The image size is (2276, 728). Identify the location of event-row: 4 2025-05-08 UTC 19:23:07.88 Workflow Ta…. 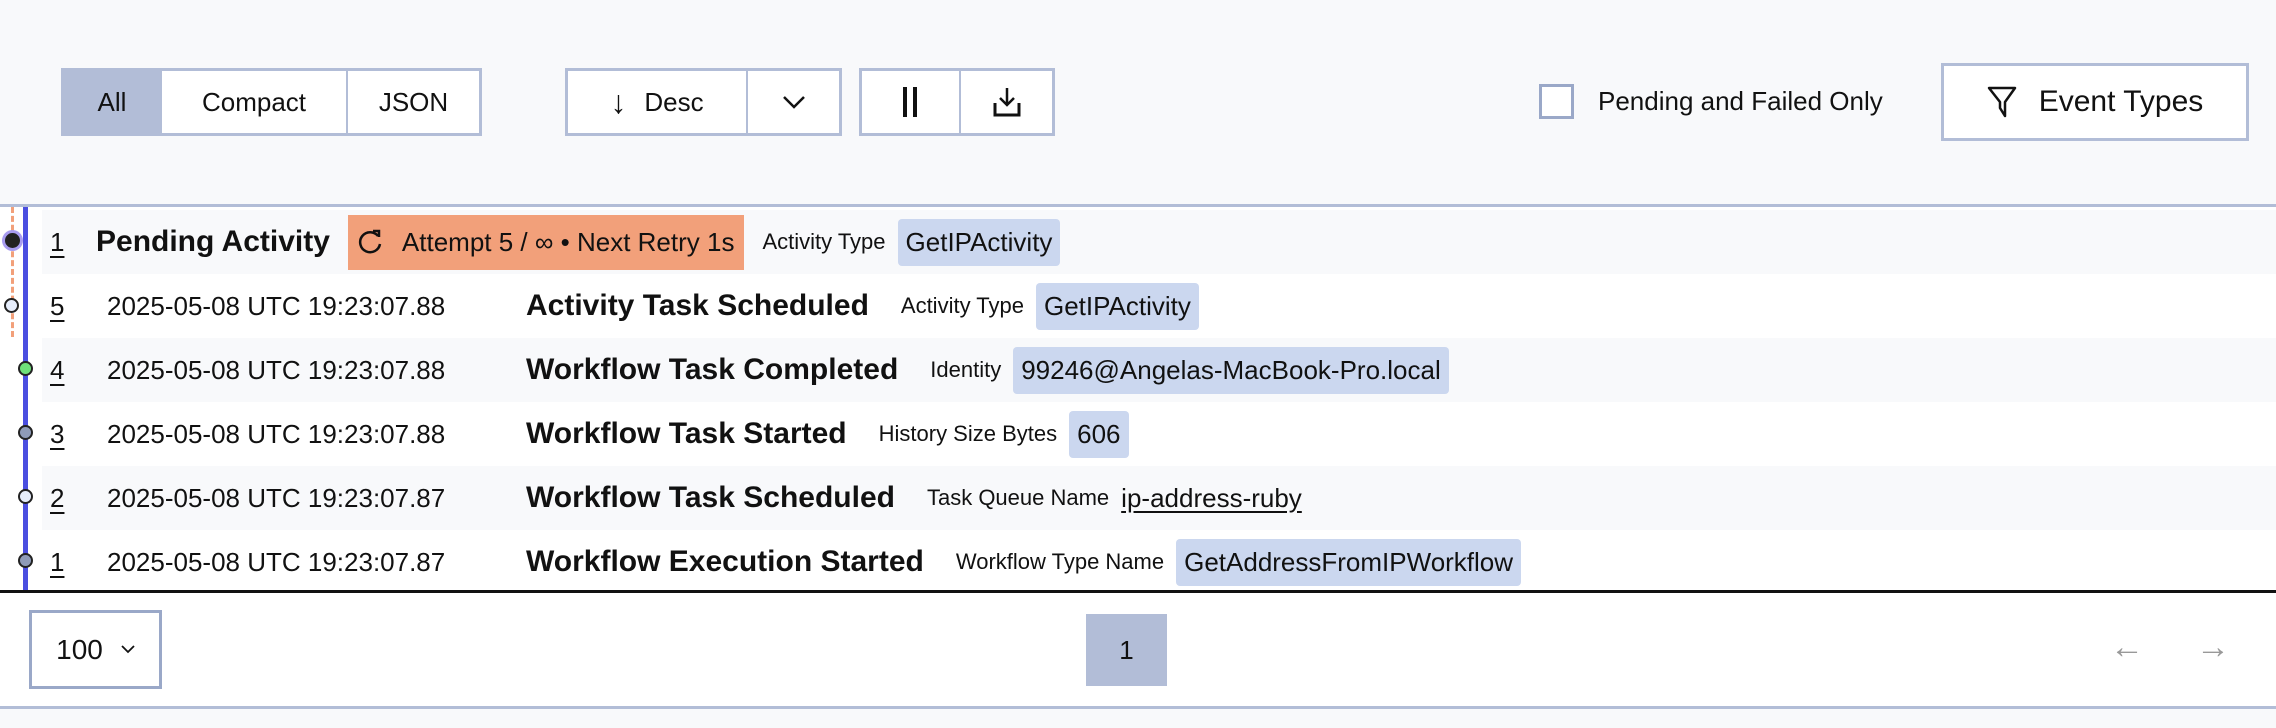
(1138, 370).